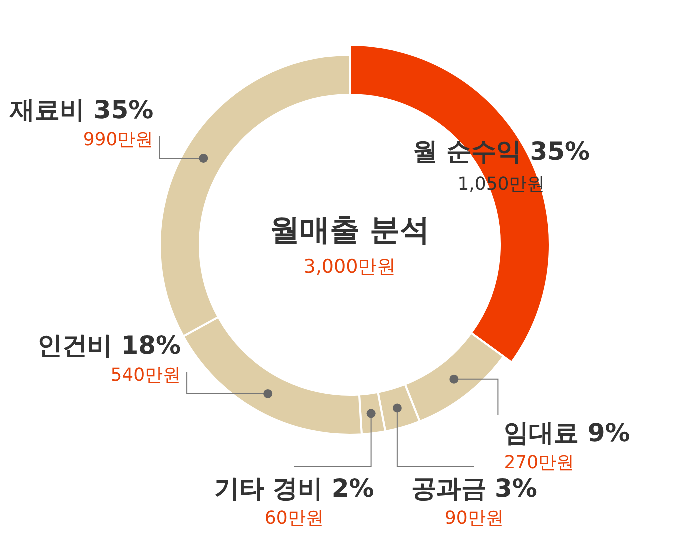 The image size is (700, 560). Describe the element at coordinates (350, 230) in the screenshot. I see `title: 월매출 분석` at that location.